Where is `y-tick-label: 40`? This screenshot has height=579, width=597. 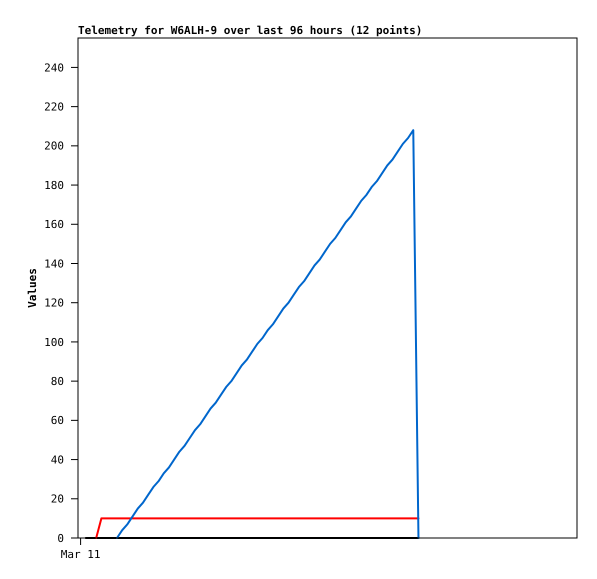
y-tick-label: 40 is located at coordinates (57, 459).